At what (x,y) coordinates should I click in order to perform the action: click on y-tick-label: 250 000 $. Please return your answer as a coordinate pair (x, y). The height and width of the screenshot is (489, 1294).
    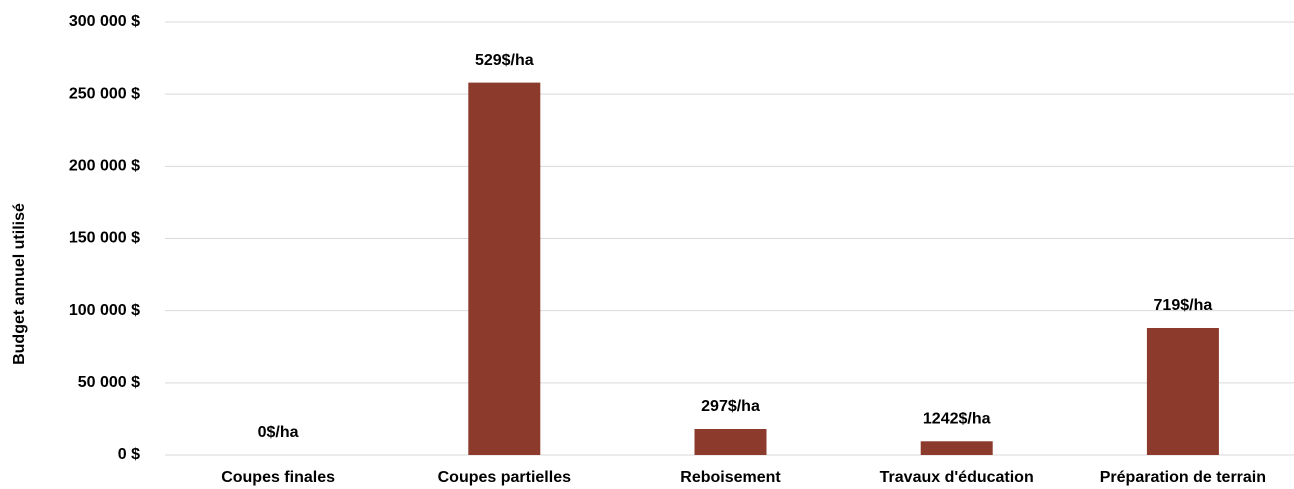
    Looking at the image, I should click on (104, 93).